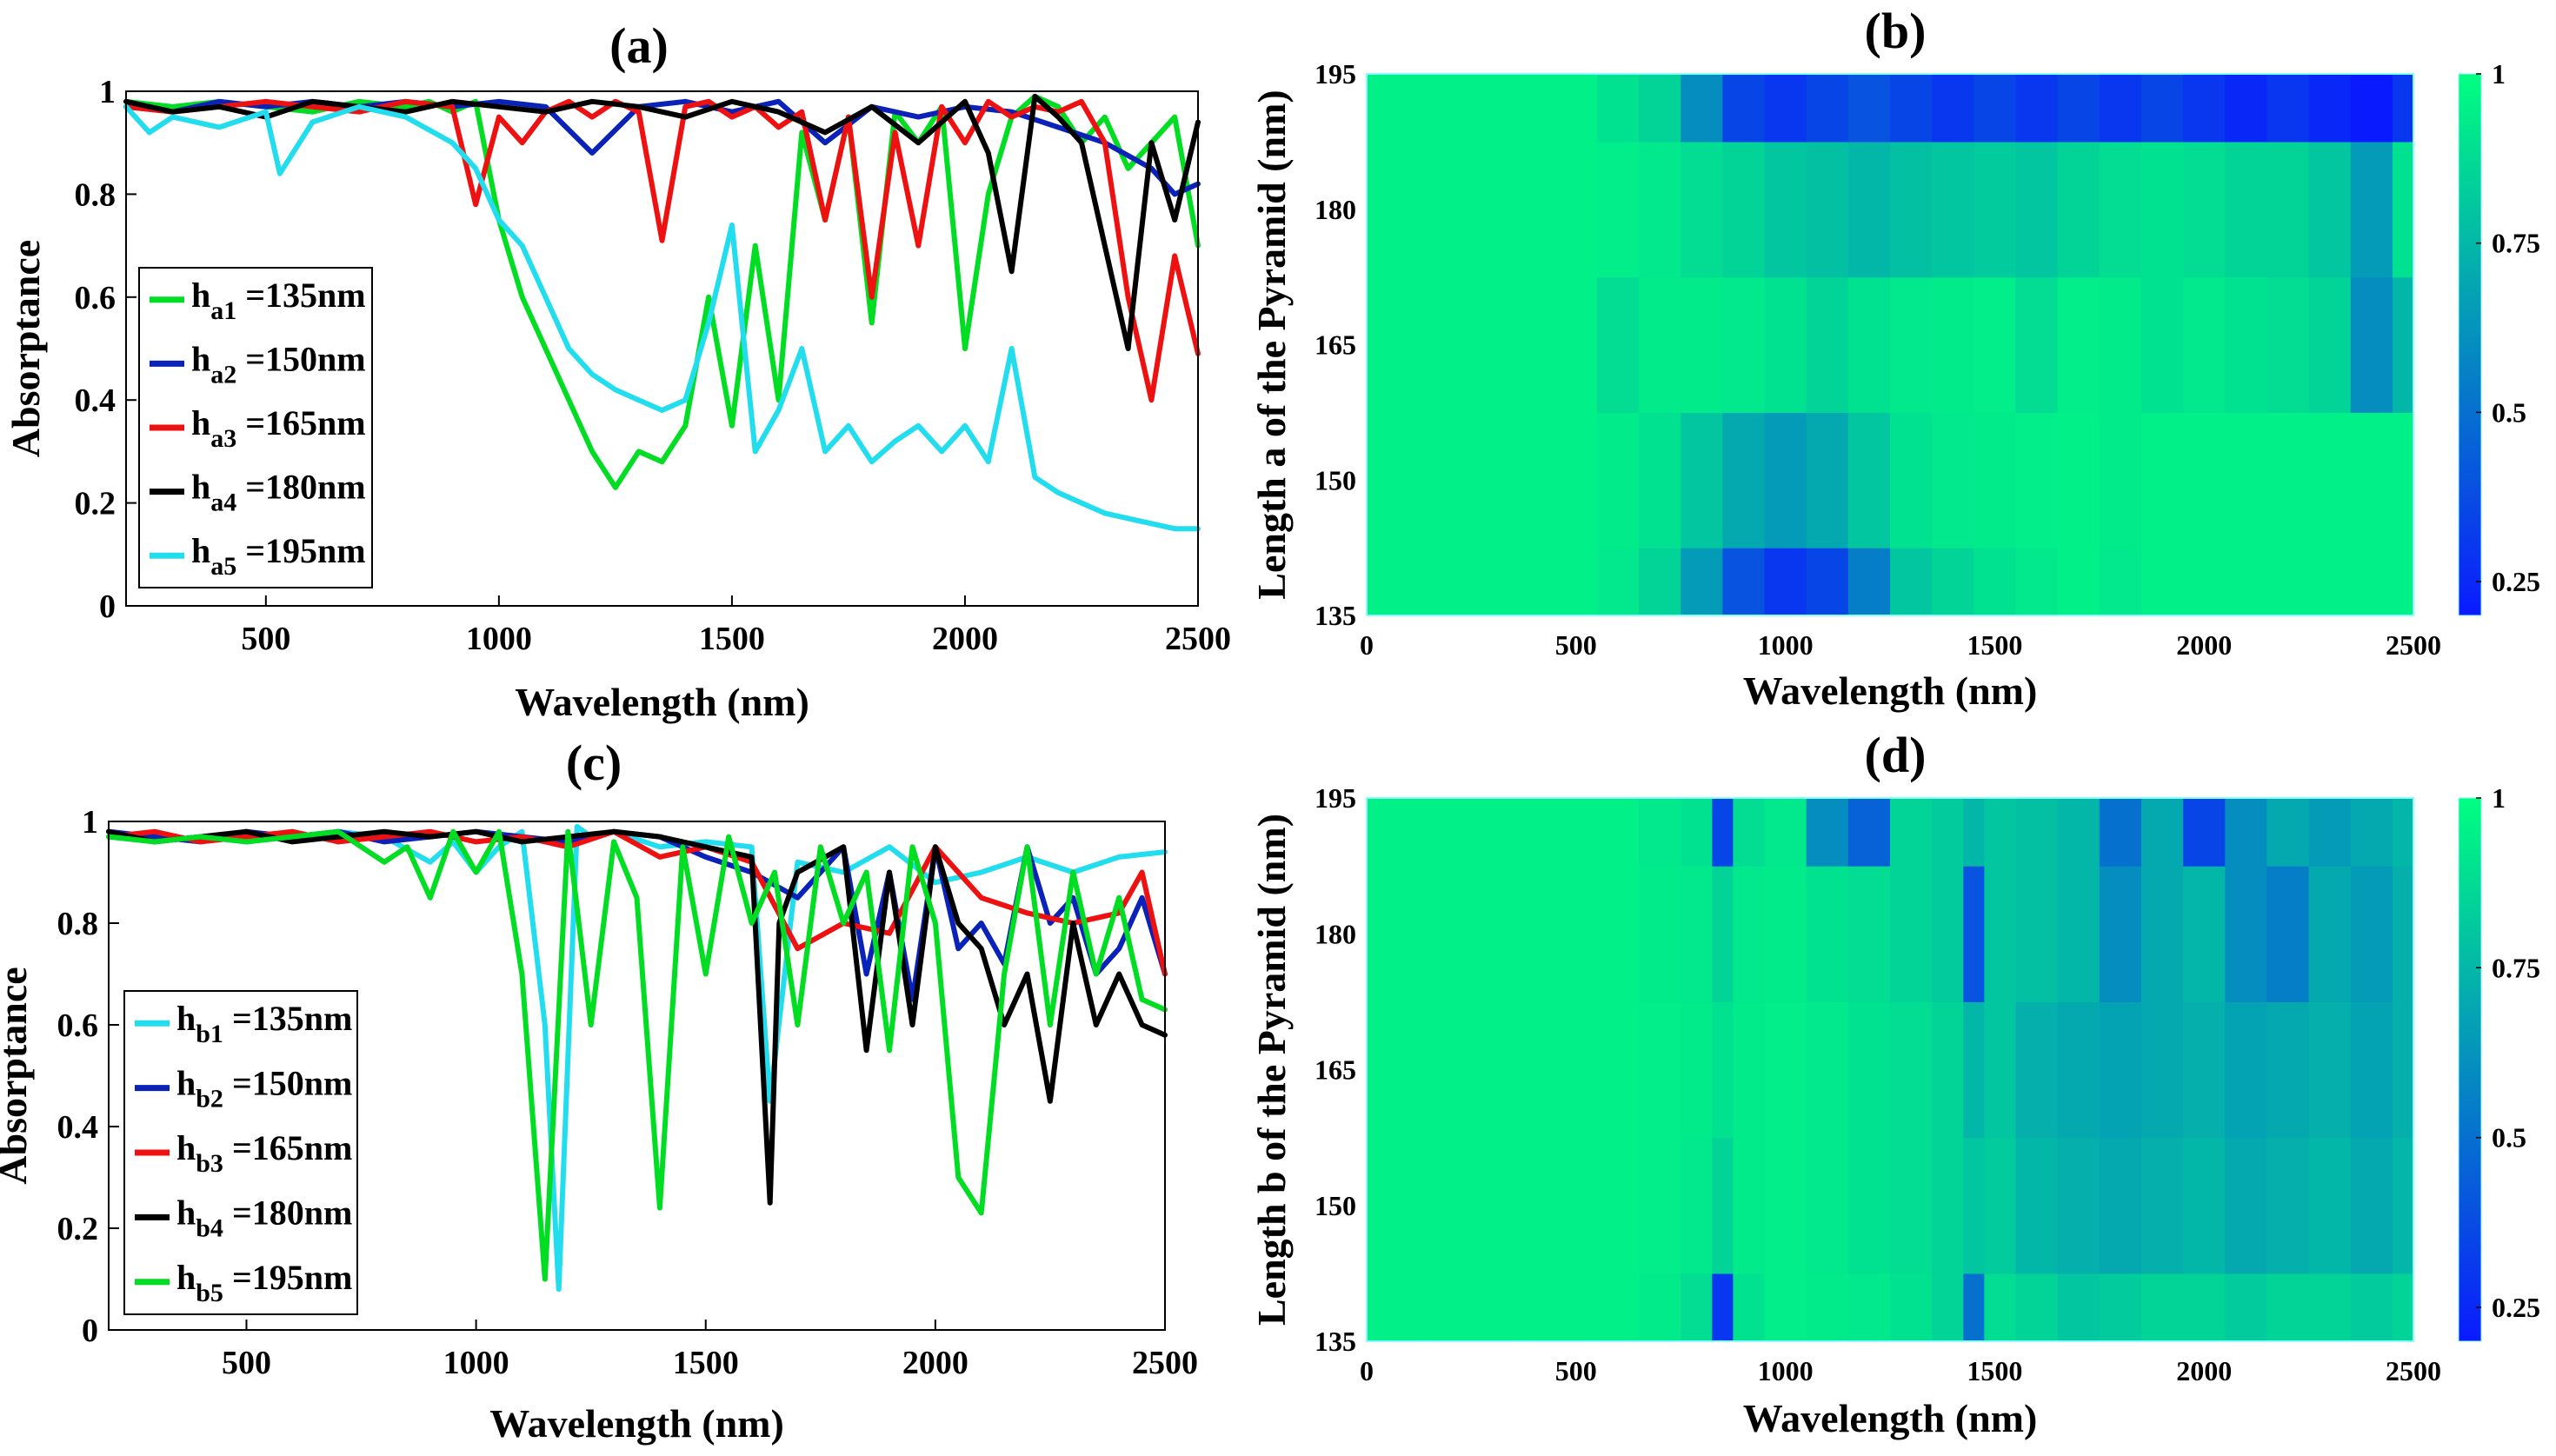 The height and width of the screenshot is (1456, 2556). I want to click on panel-3-colorbar-tick-label: 0.25, so click(2516, 1307).